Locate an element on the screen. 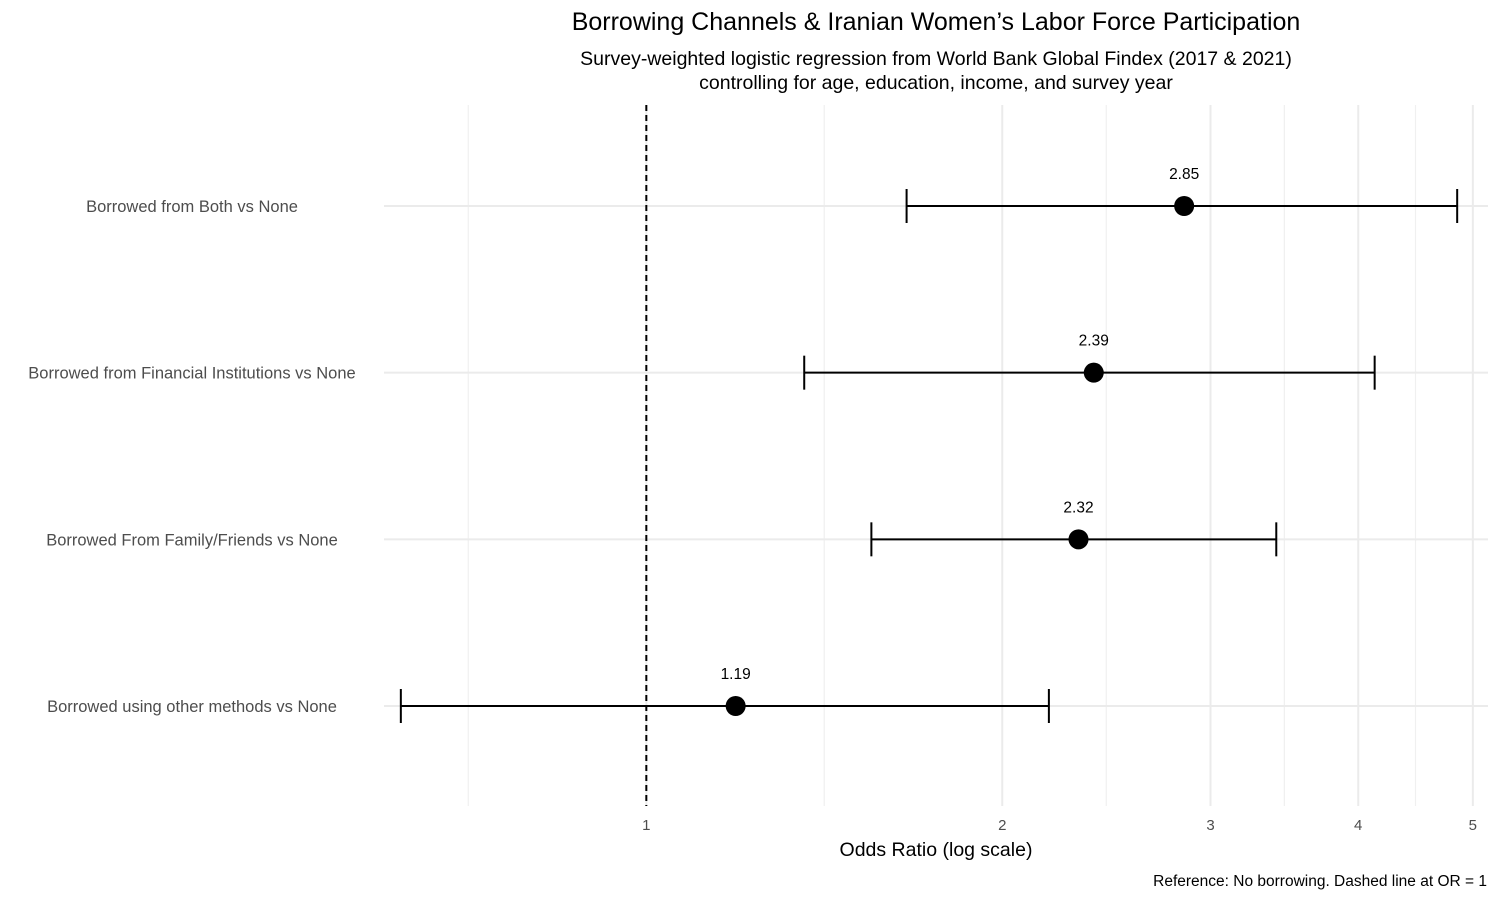  x-axis-label: Odds Ratio (log scale) is located at coordinates (936, 850).